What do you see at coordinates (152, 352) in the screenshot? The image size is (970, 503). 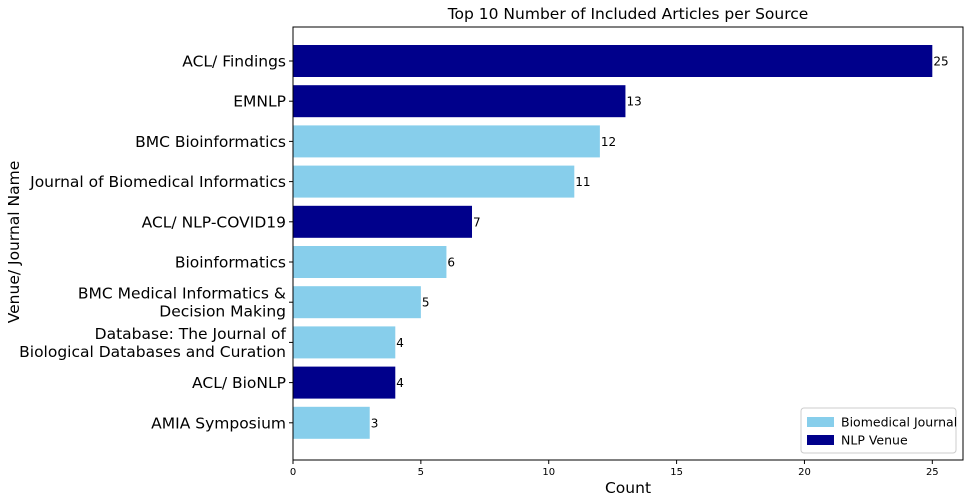 I see `y-tick-label: Biological Databases and Curation` at bounding box center [152, 352].